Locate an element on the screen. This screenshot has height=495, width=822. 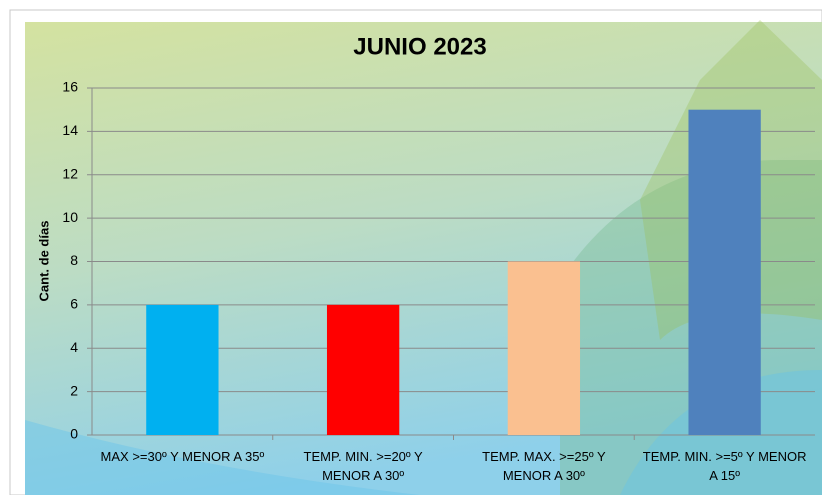
y-tick-label: 0 is located at coordinates (74, 434).